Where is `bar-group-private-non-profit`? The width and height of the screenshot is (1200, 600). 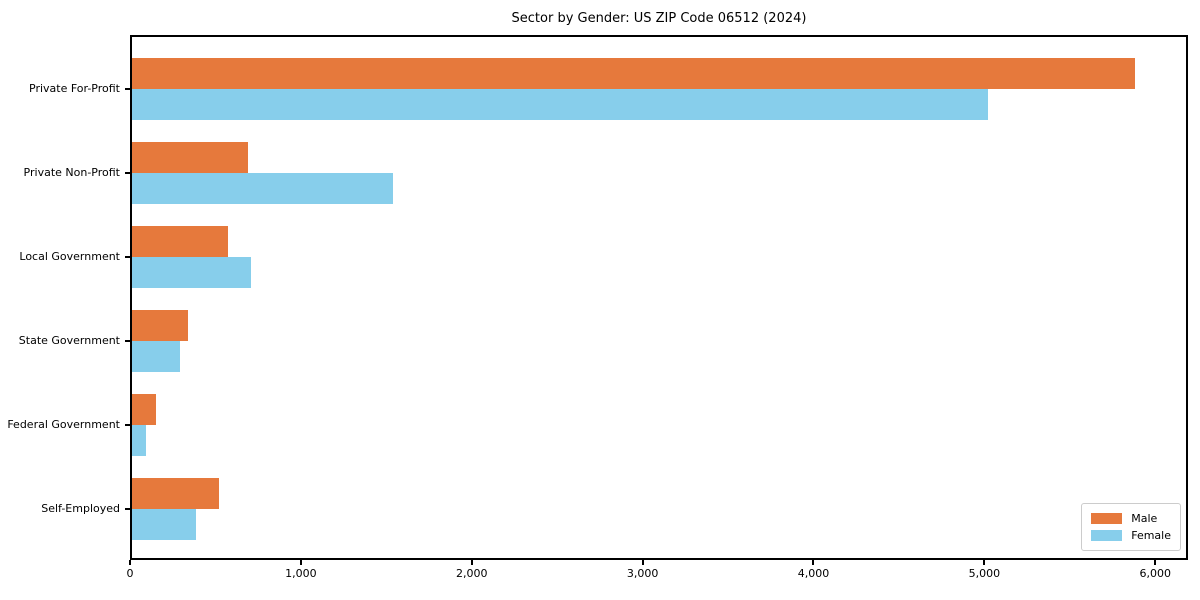
bar-group-private-non-profit is located at coordinates (659, 173).